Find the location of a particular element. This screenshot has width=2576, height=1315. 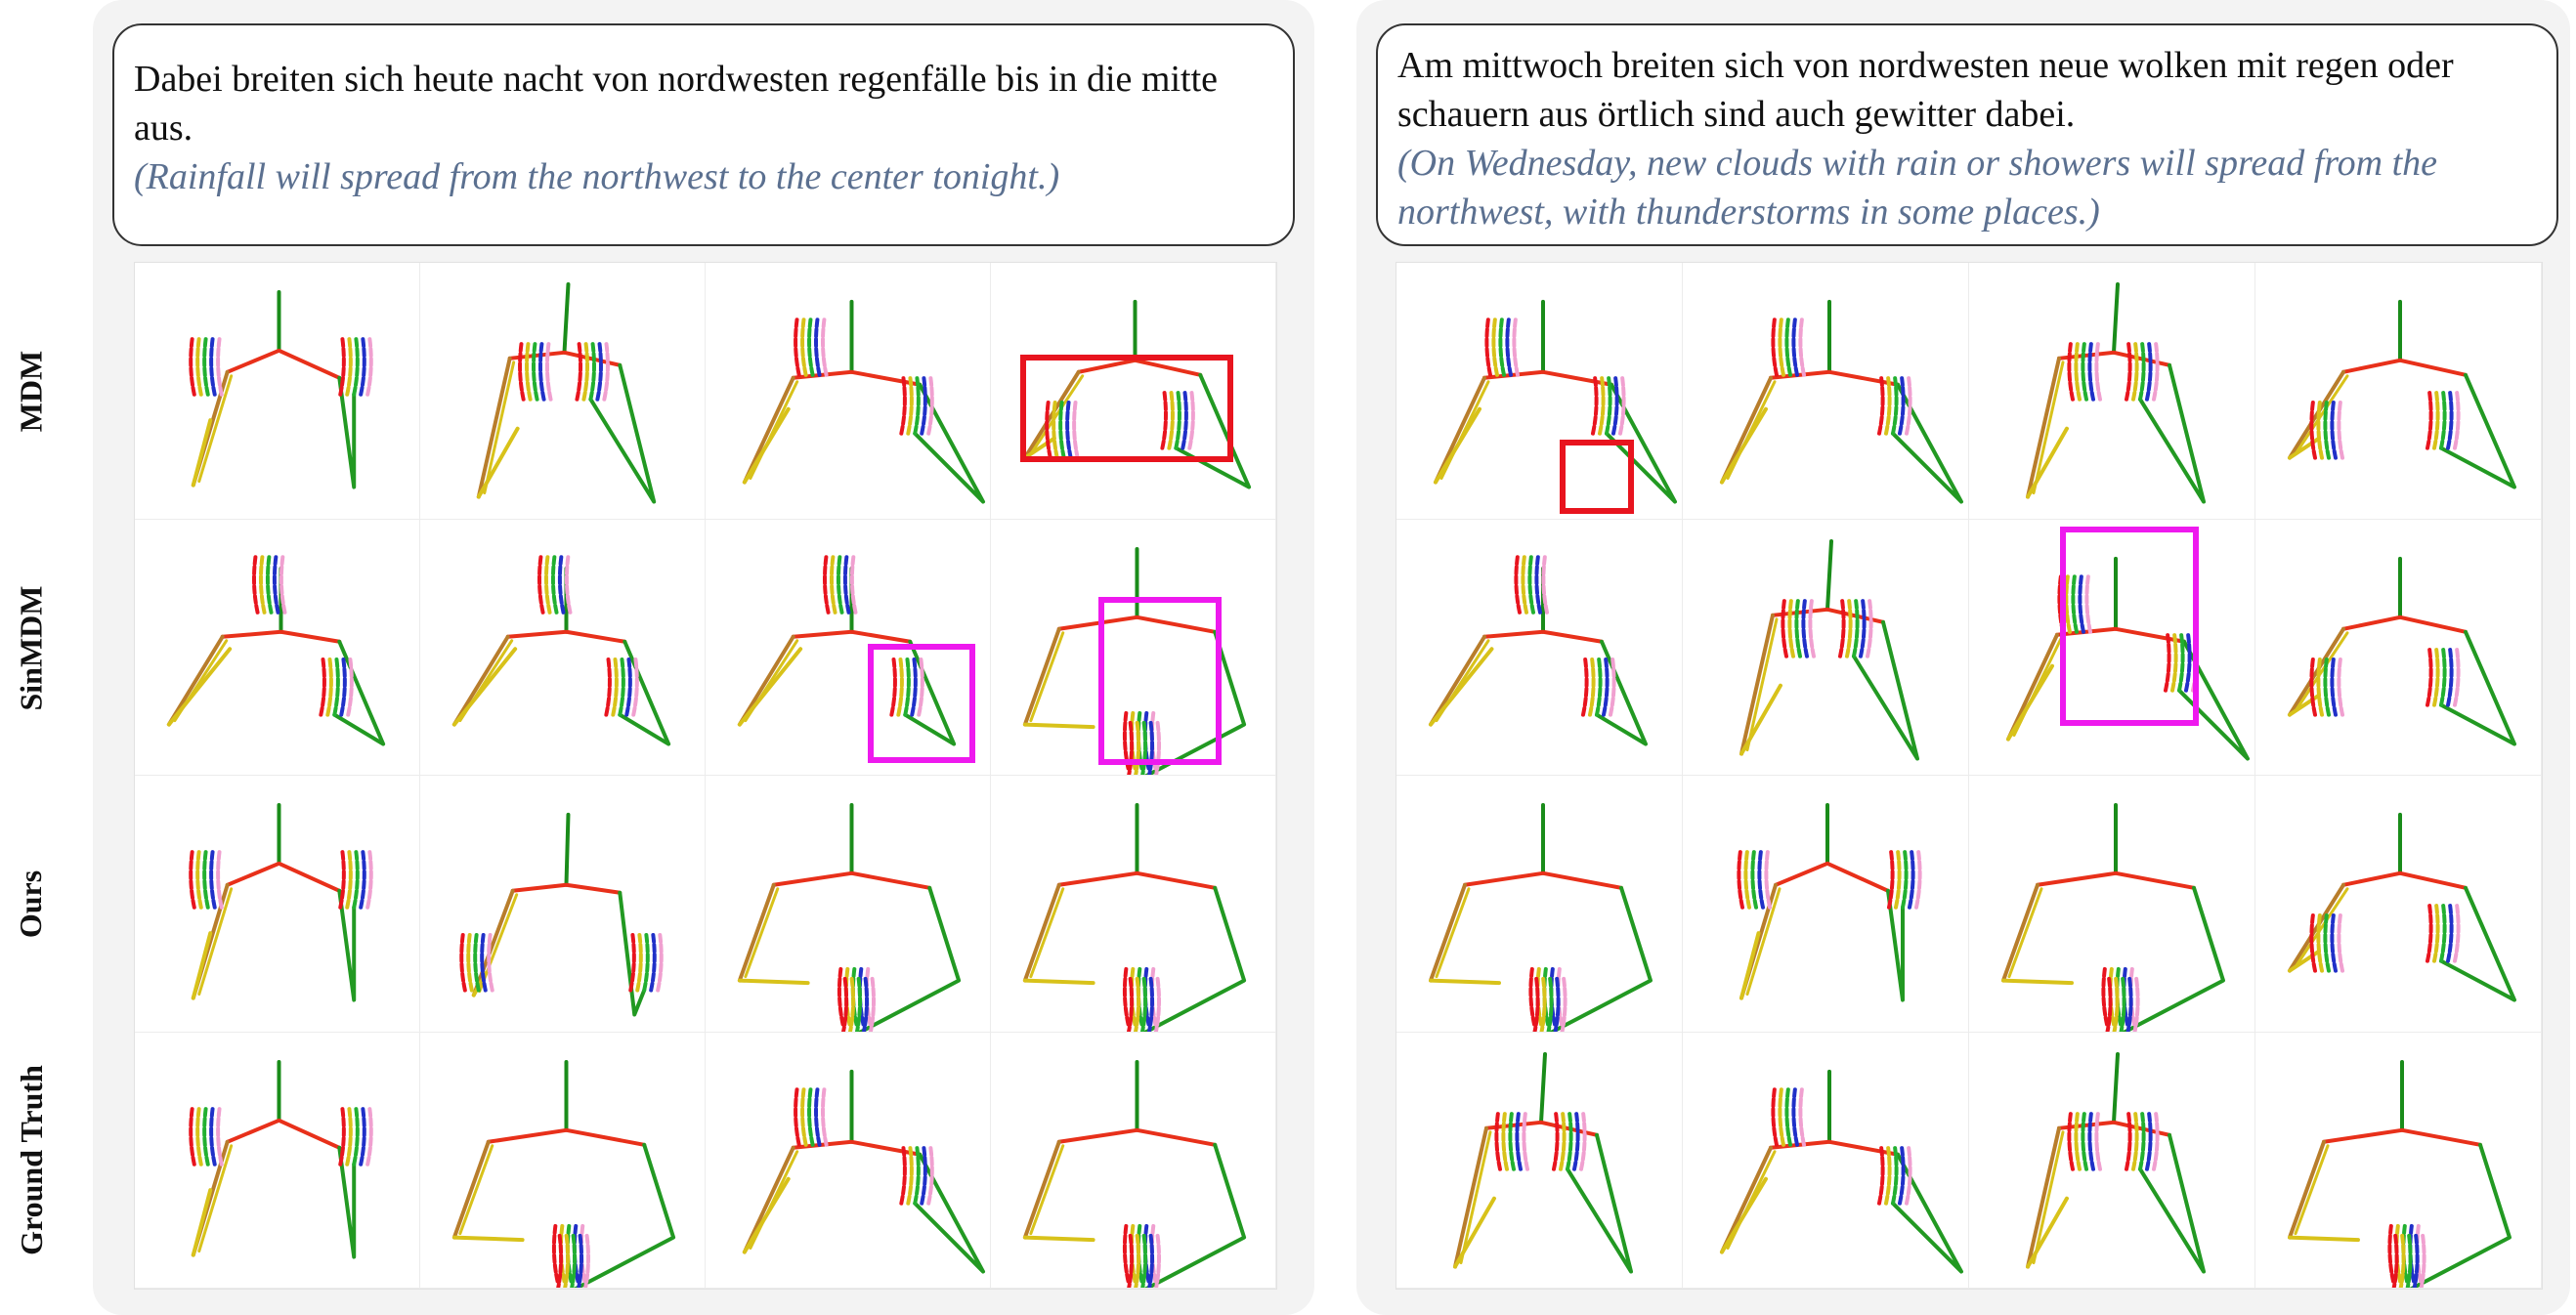

row-label-ours: Ours is located at coordinates (31, 904).